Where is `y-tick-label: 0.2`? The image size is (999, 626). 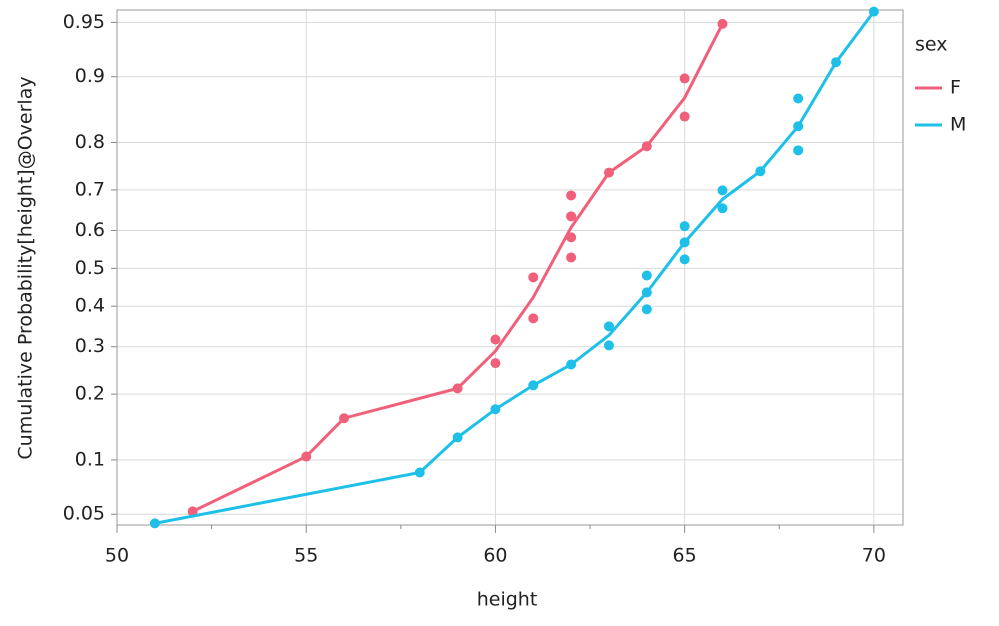 y-tick-label: 0.2 is located at coordinates (90, 394).